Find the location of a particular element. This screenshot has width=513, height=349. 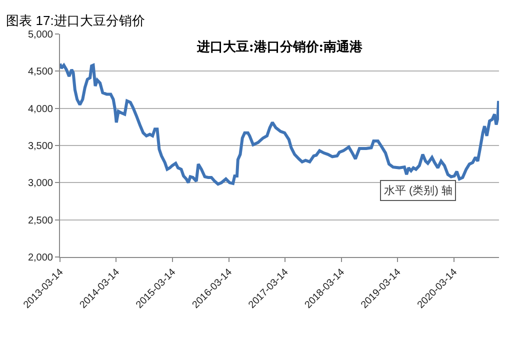

y-tick-label: 2,500 is located at coordinates (41, 220).